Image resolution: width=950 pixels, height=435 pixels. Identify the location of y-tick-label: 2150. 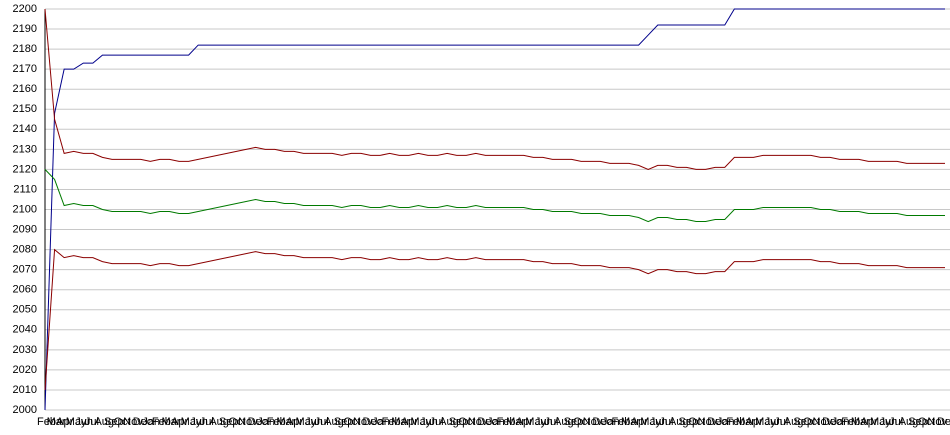
(25, 109).